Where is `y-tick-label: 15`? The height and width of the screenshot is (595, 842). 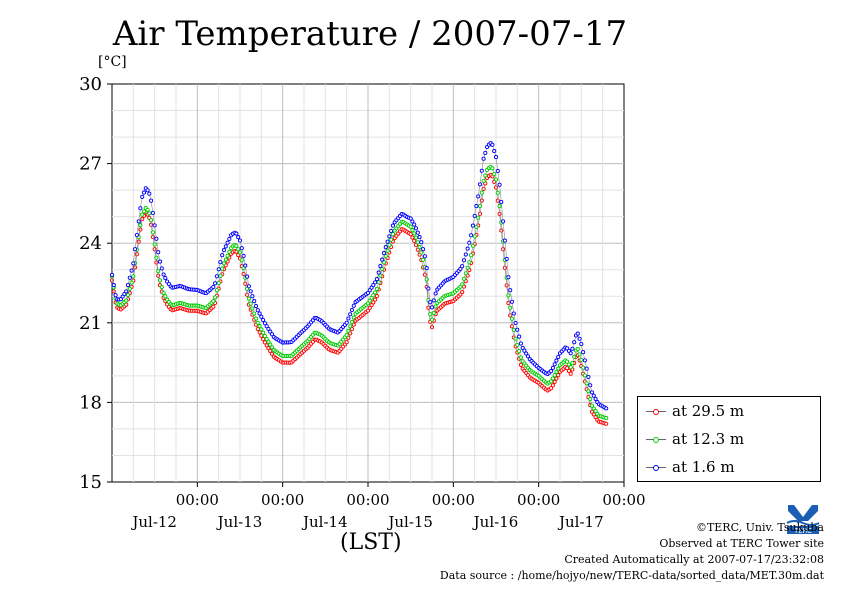 y-tick-label: 15 is located at coordinates (90, 482).